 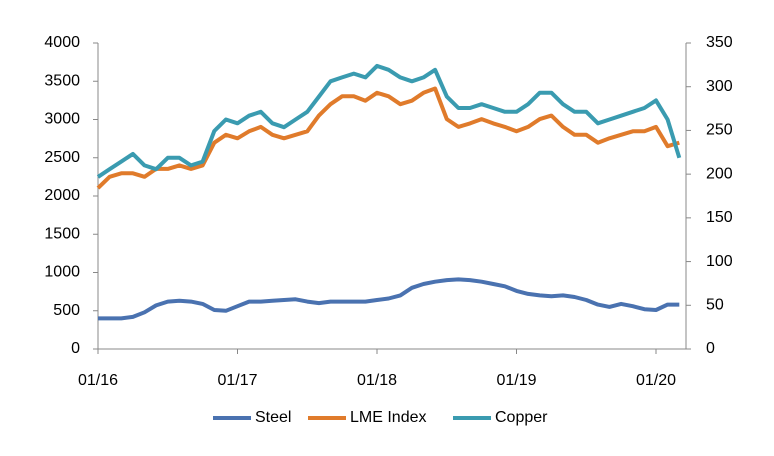 I want to click on x-tick-label: 01/17, so click(x=237, y=380).